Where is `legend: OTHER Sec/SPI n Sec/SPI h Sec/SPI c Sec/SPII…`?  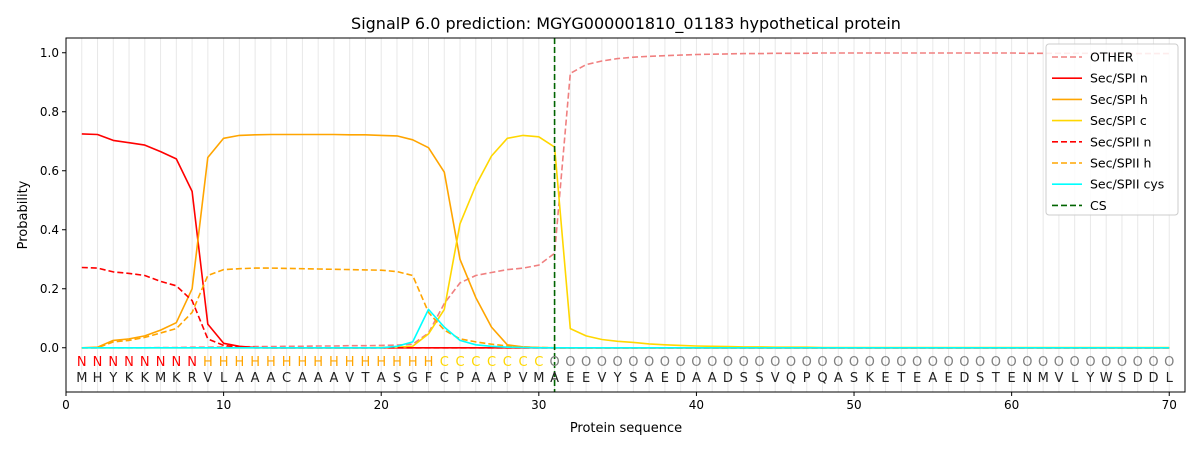
legend: OTHER Sec/SPI n Sec/SPI h Sec/SPI c Sec/SPII… is located at coordinates (1112, 129).